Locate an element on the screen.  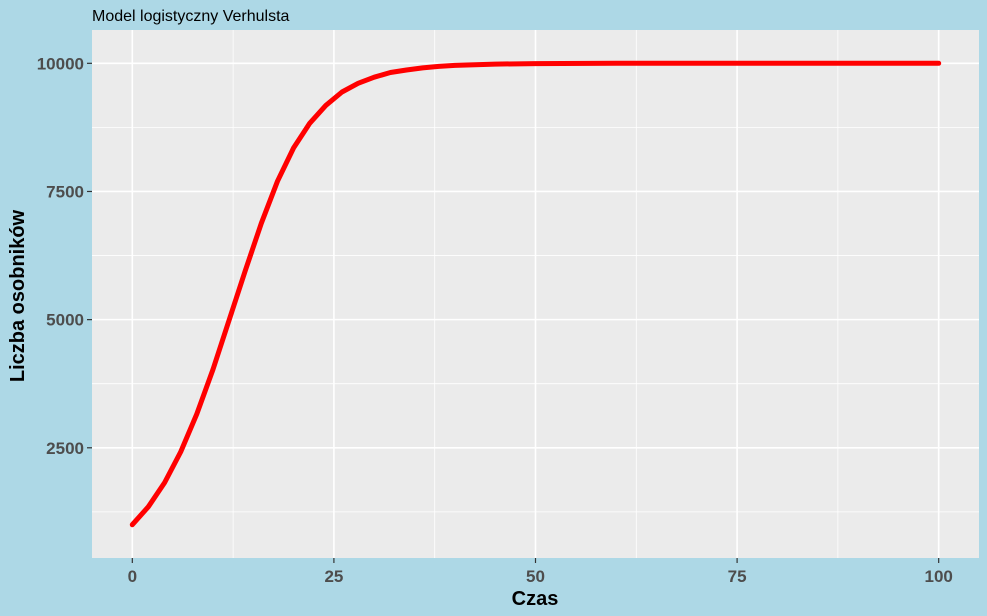
x-axis-ticks: 0 25 50 75 100 is located at coordinates (540, 572).